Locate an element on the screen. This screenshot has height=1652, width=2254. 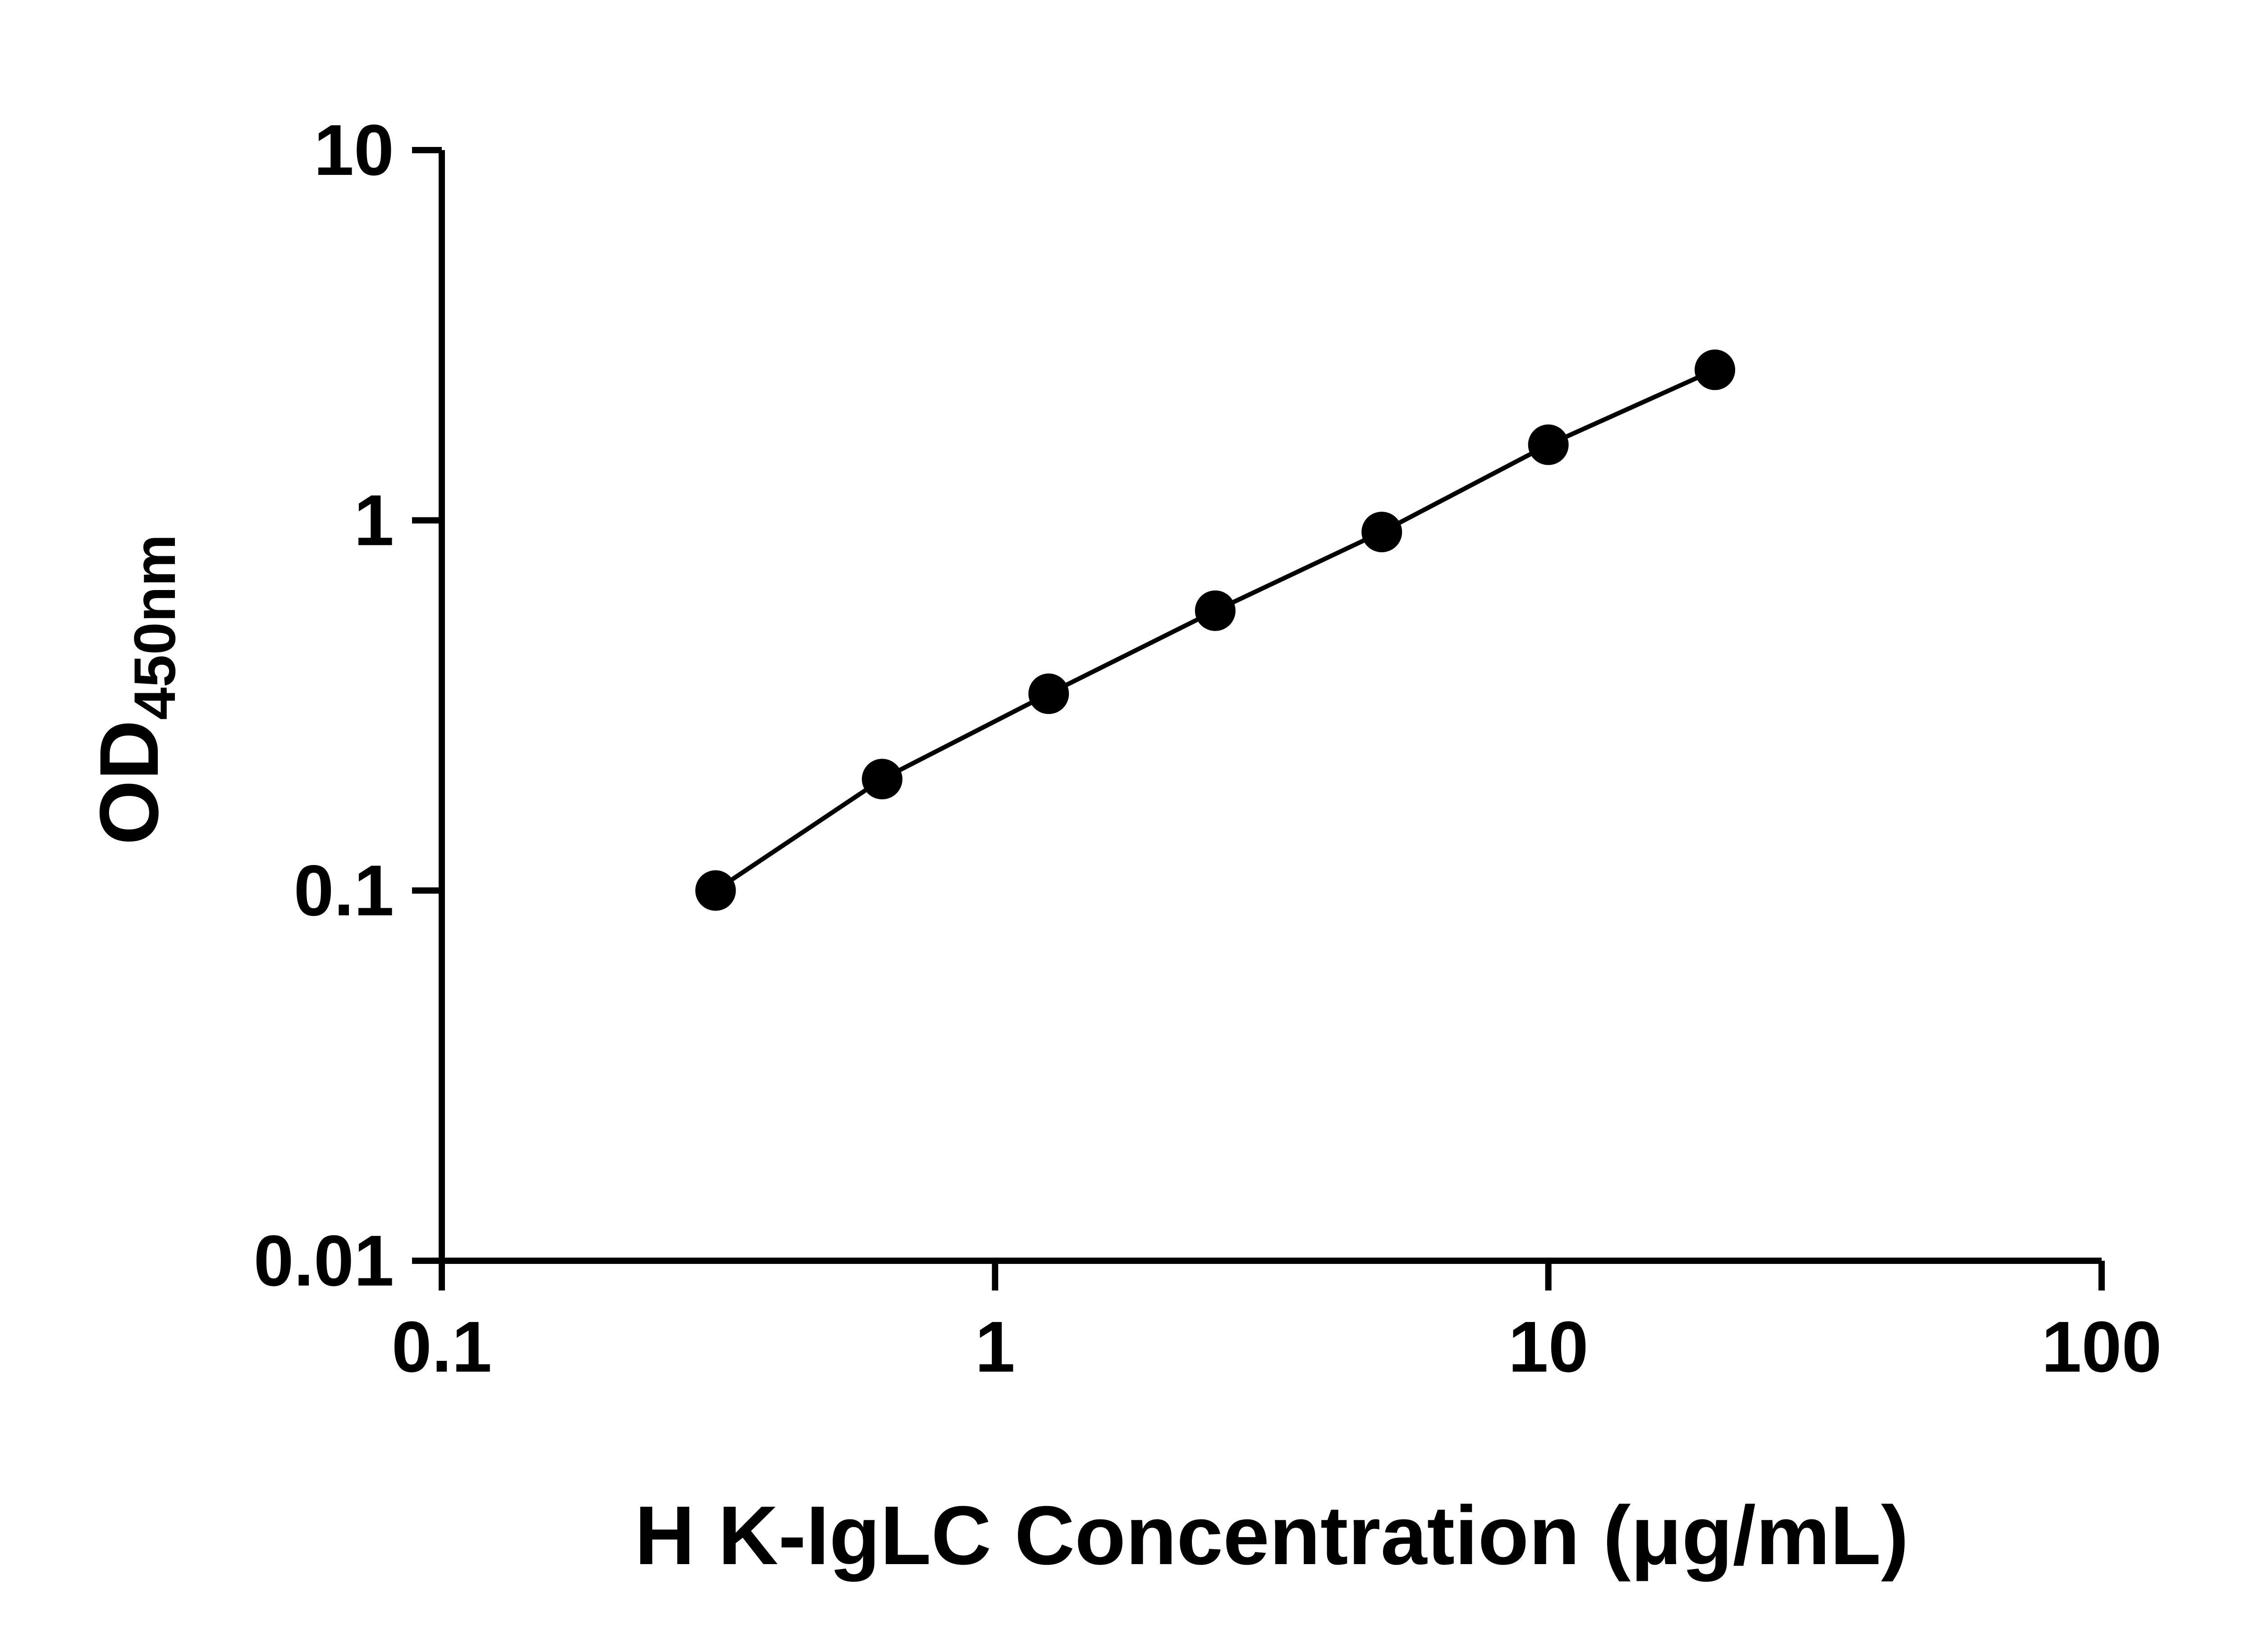
x-tick-label: 0.1 is located at coordinates (442, 1346).